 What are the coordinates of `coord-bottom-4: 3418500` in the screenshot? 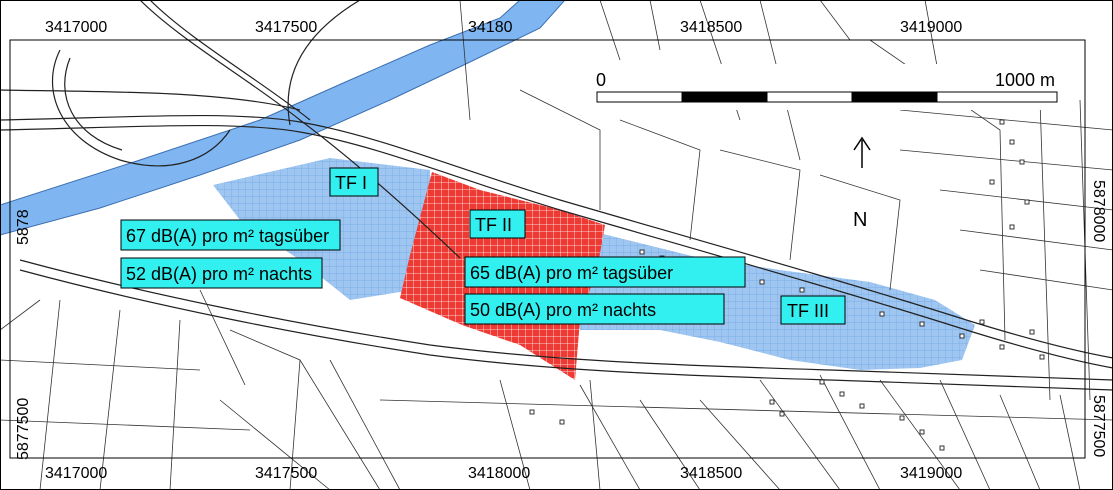 It's located at (711, 473).